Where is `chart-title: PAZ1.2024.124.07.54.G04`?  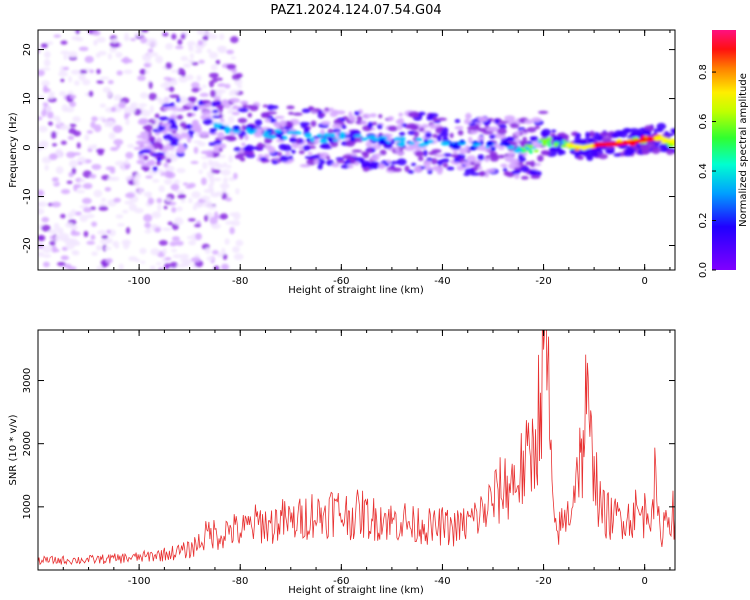
chart-title: PAZ1.2024.124.07.54.G04 is located at coordinates (355, 10).